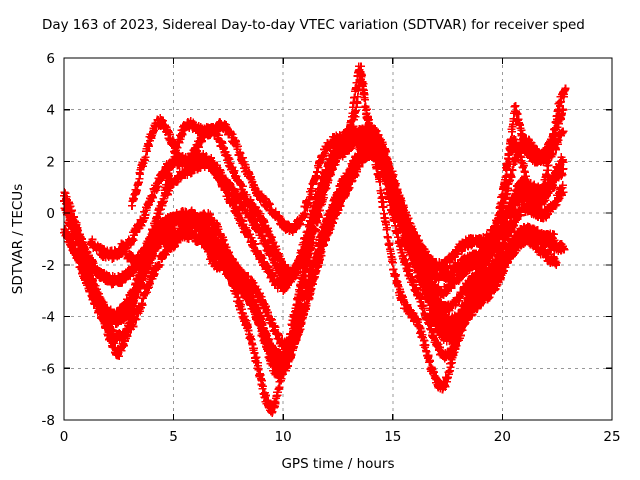  I want to click on x-axis-title: GPS time / hours, so click(337, 464).